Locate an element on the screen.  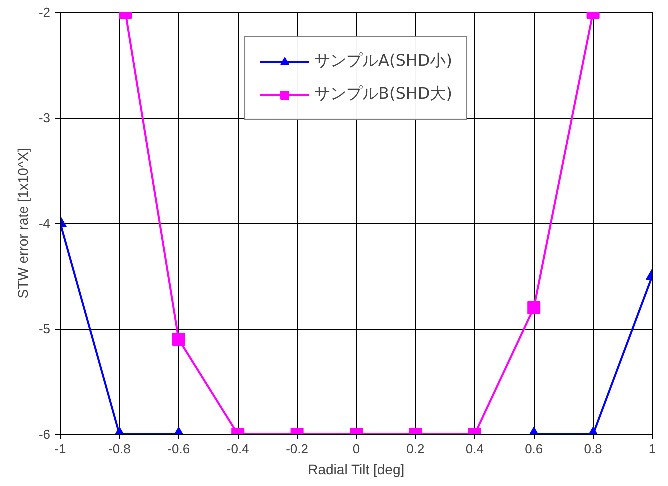
y-axis-title: STW error rate [1x10^X] is located at coordinates (22, 223).